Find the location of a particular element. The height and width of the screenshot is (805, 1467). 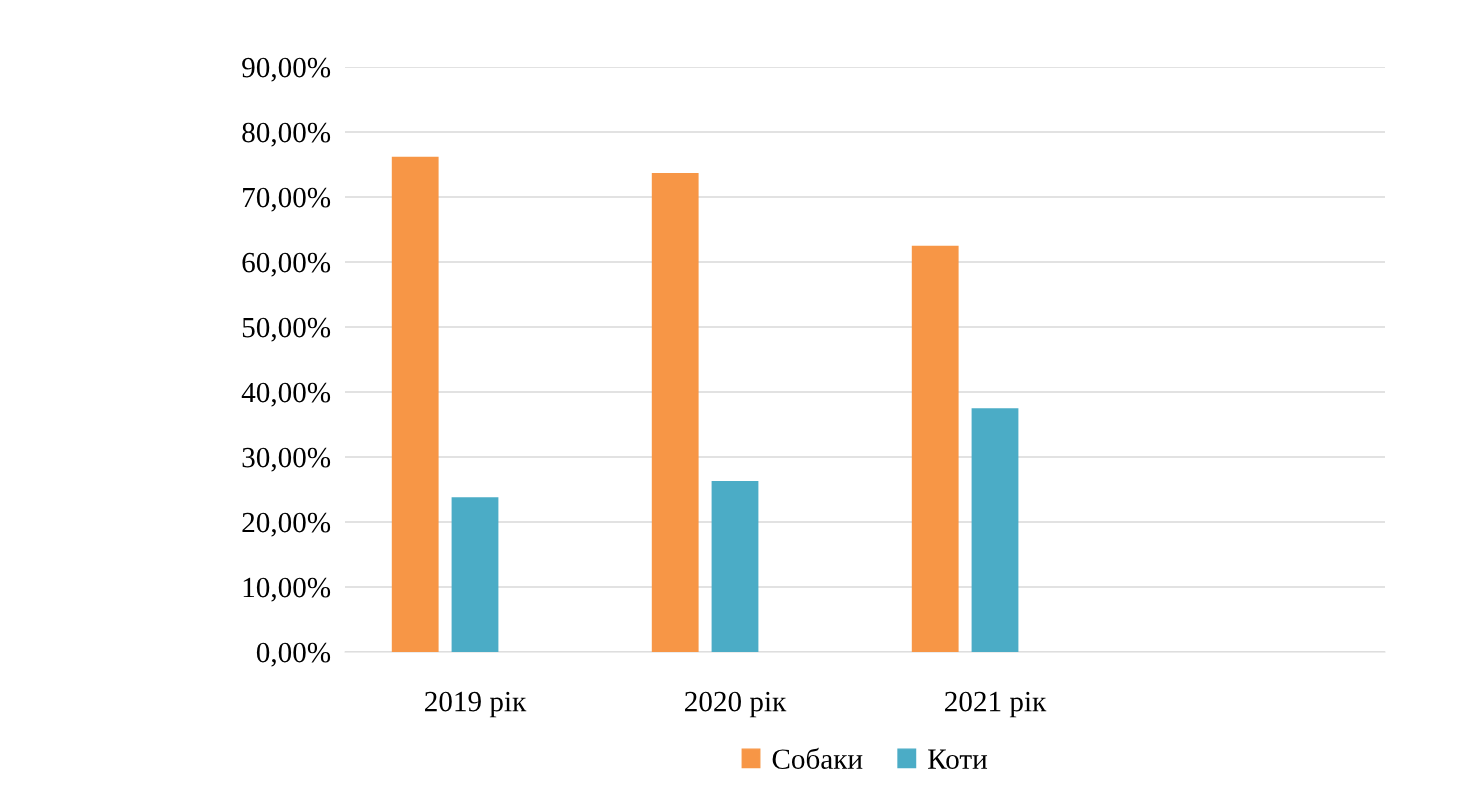

x-tick-label: 2021 рік is located at coordinates (996, 704).